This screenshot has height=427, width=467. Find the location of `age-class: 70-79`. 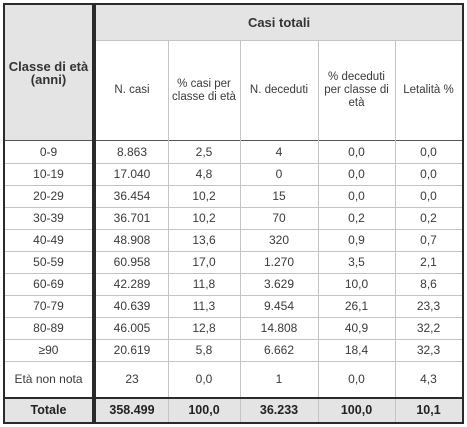

age-class: 70-79 is located at coordinates (48, 305).